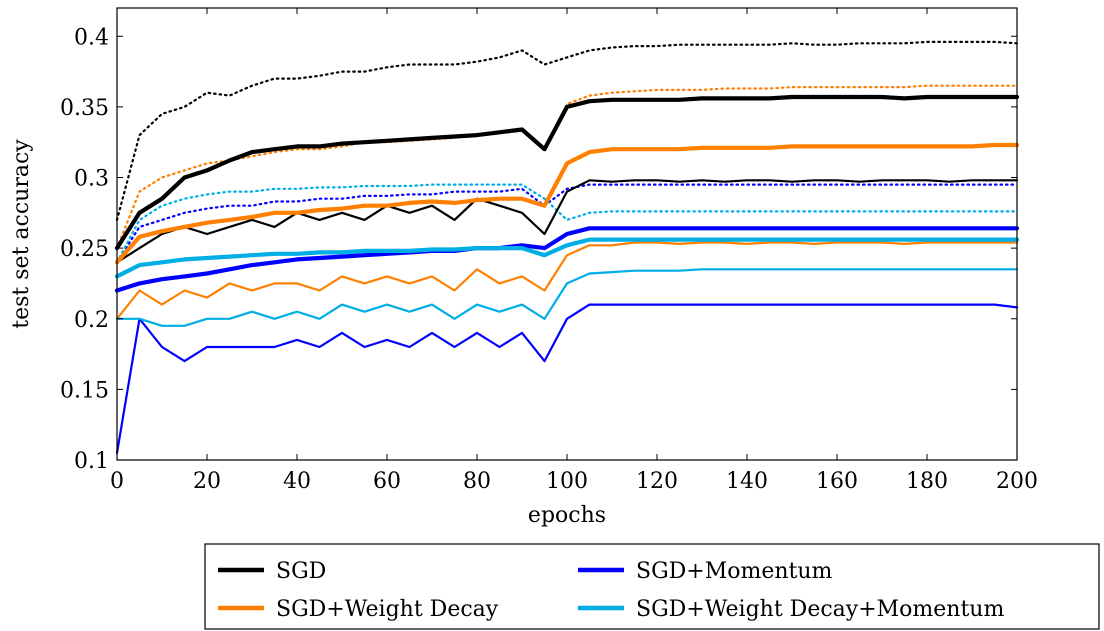 This screenshot has height=631, width=1104. What do you see at coordinates (657, 481) in the screenshot?
I see `x-tick-label-6: 120` at bounding box center [657, 481].